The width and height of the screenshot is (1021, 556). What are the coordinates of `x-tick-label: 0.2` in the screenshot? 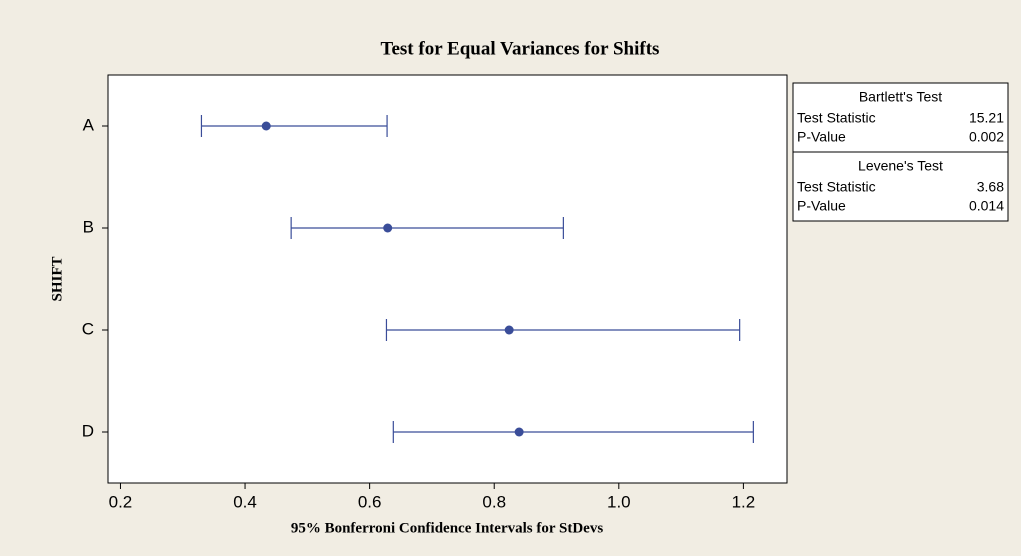 It's located at (121, 501).